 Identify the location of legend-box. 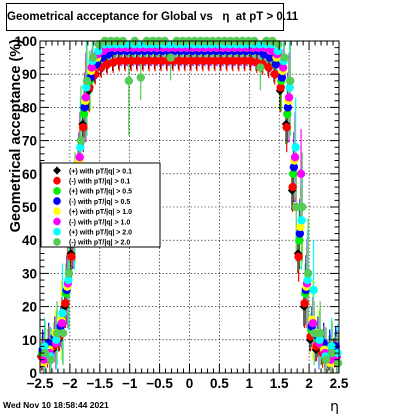
(100, 205).